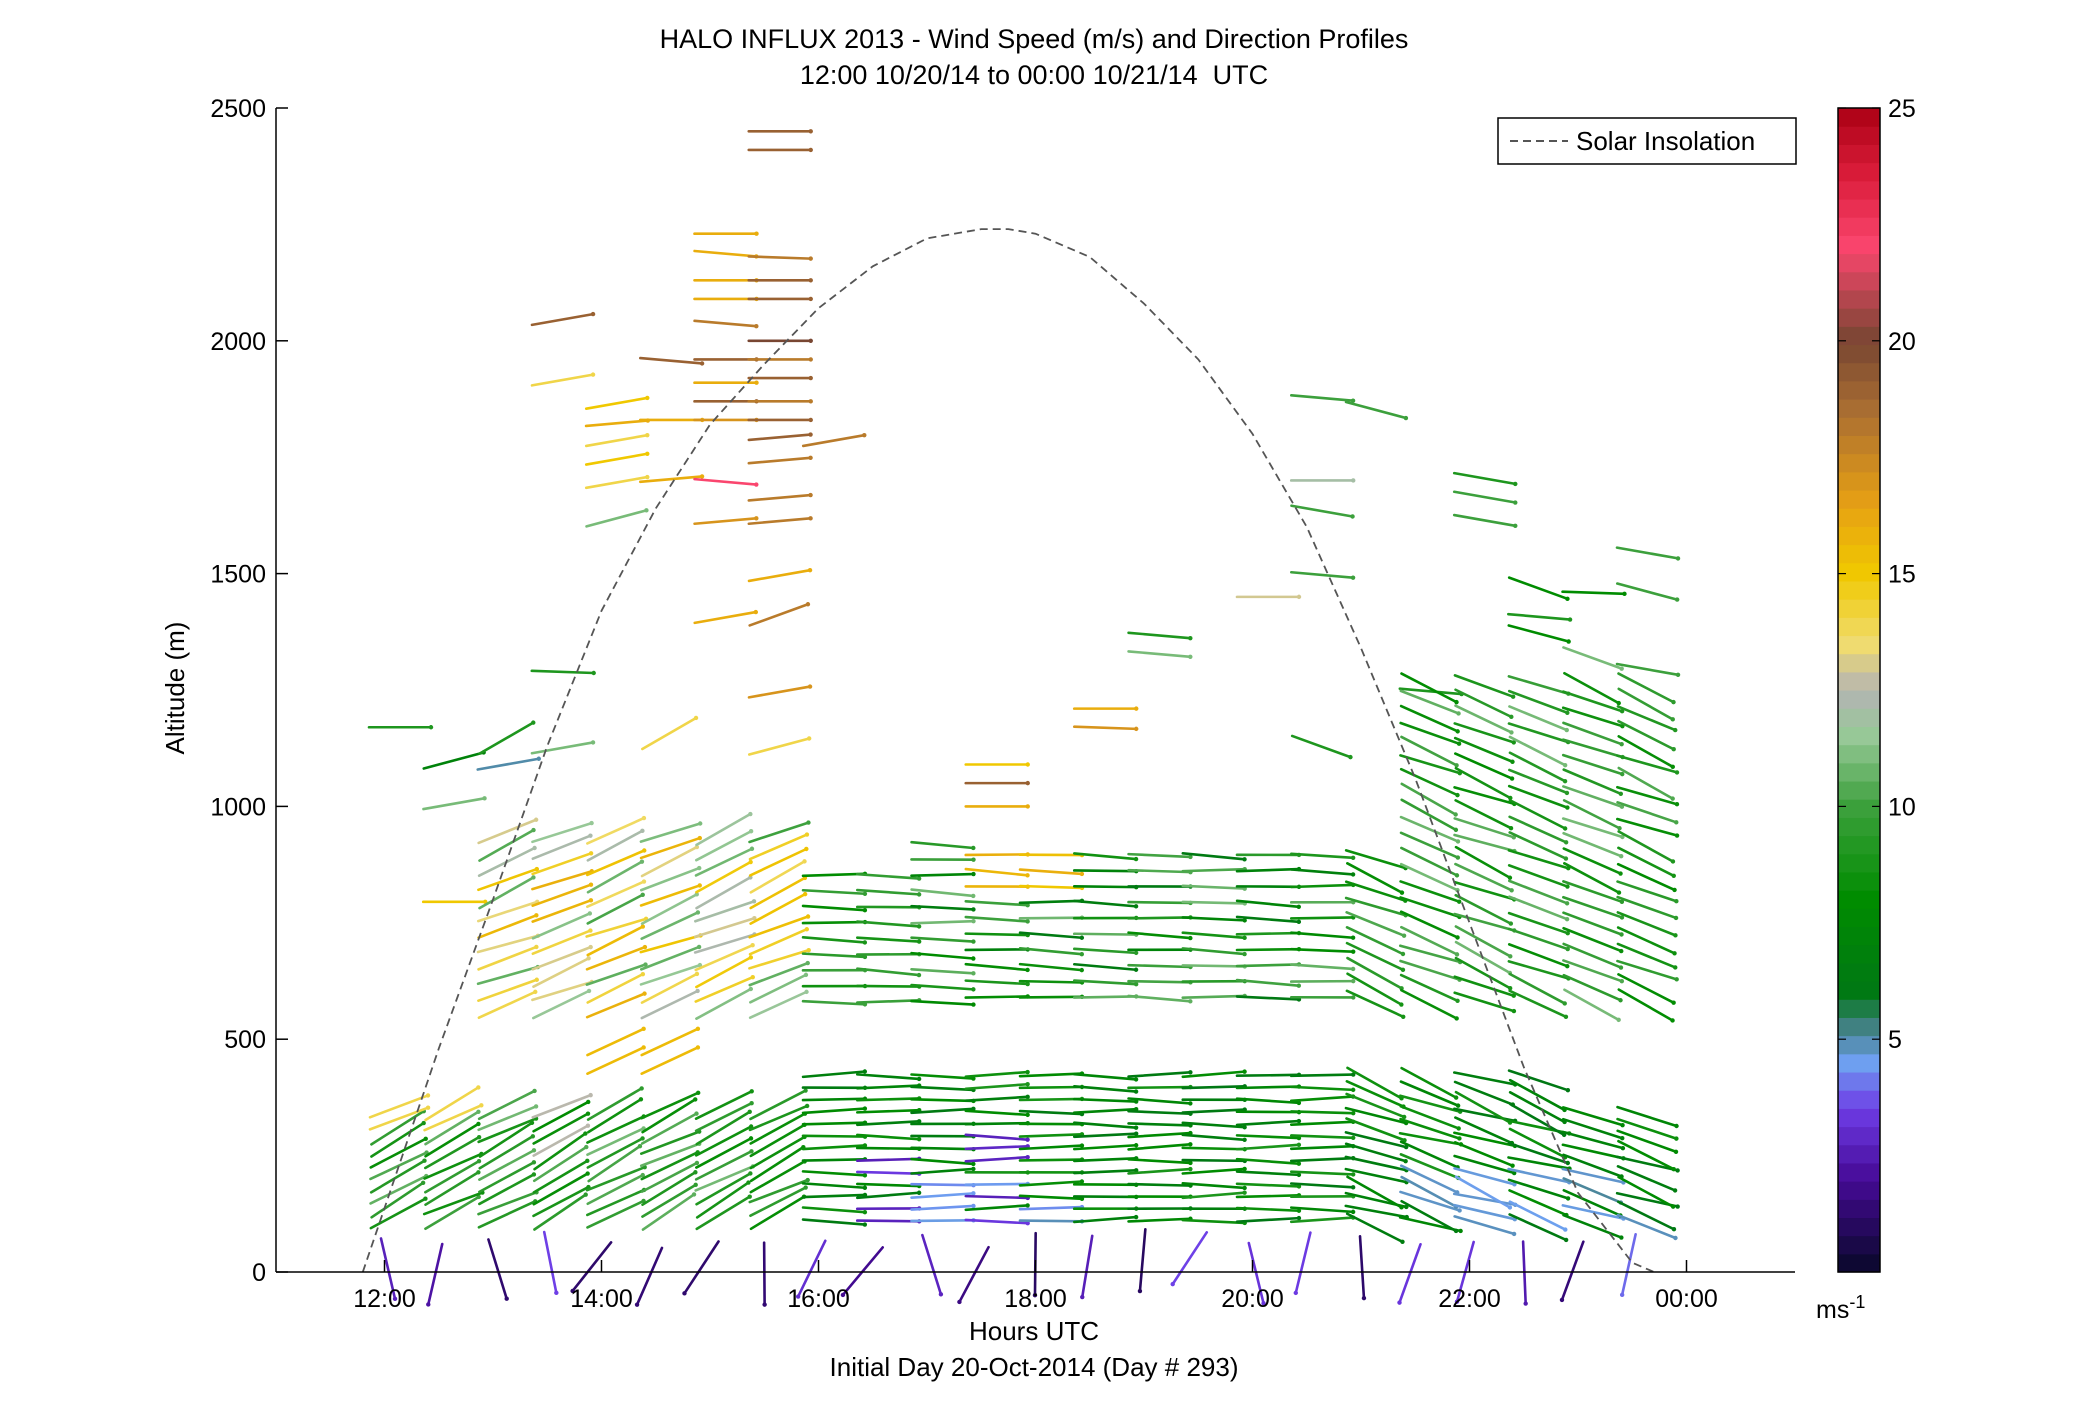  Describe the element at coordinates (238, 342) in the screenshot. I see `y-tick-label: 2000` at that location.